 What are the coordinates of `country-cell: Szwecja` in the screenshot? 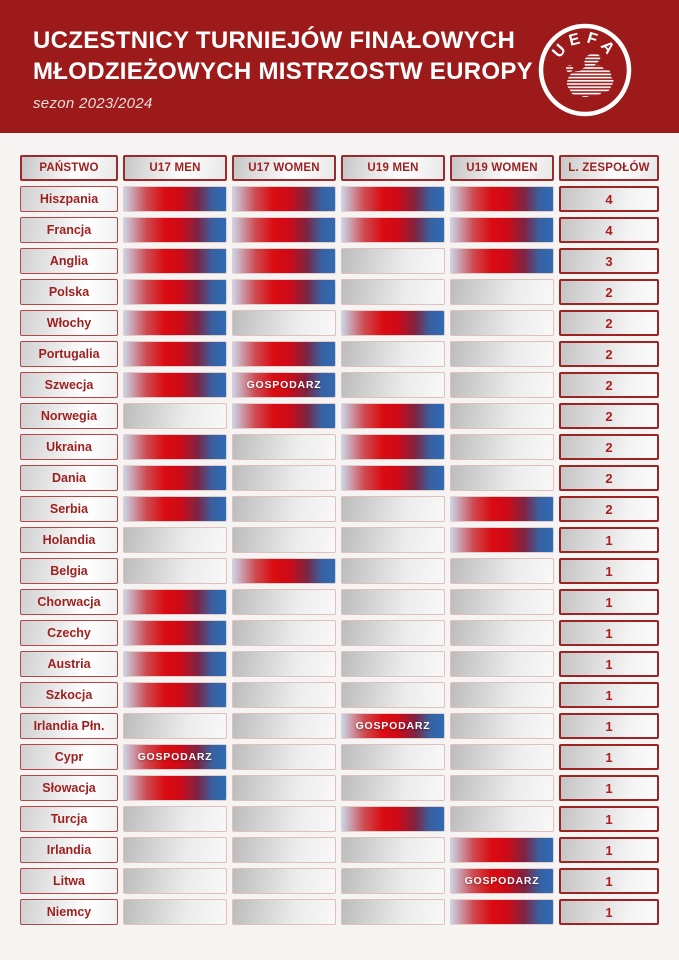 It's located at (69, 385).